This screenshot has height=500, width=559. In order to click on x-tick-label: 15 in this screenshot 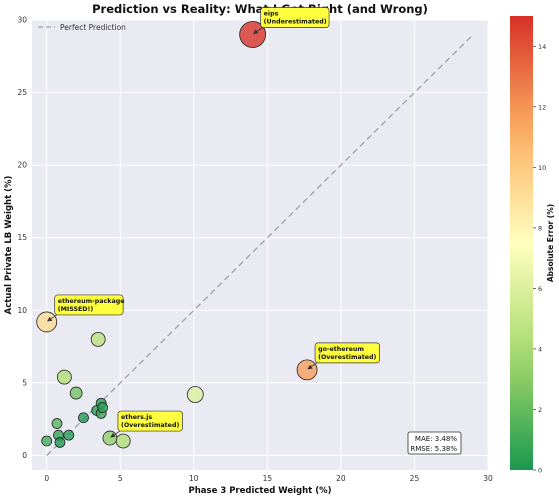, I will do `click(268, 478)`.